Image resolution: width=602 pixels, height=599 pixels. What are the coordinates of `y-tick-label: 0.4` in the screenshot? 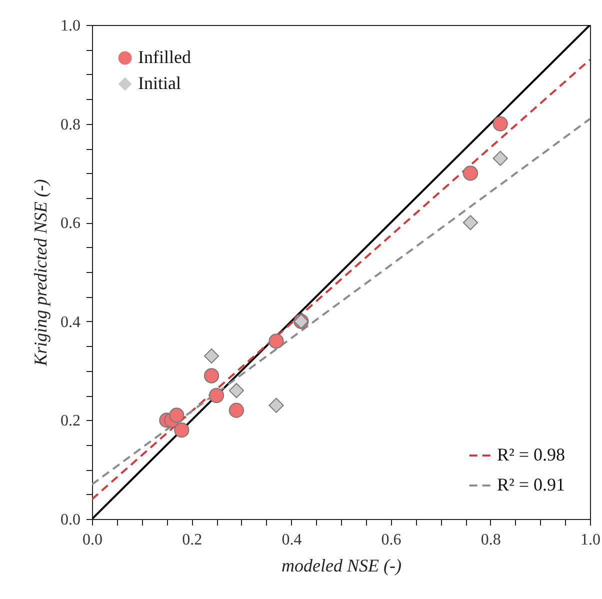 It's located at (70, 322).